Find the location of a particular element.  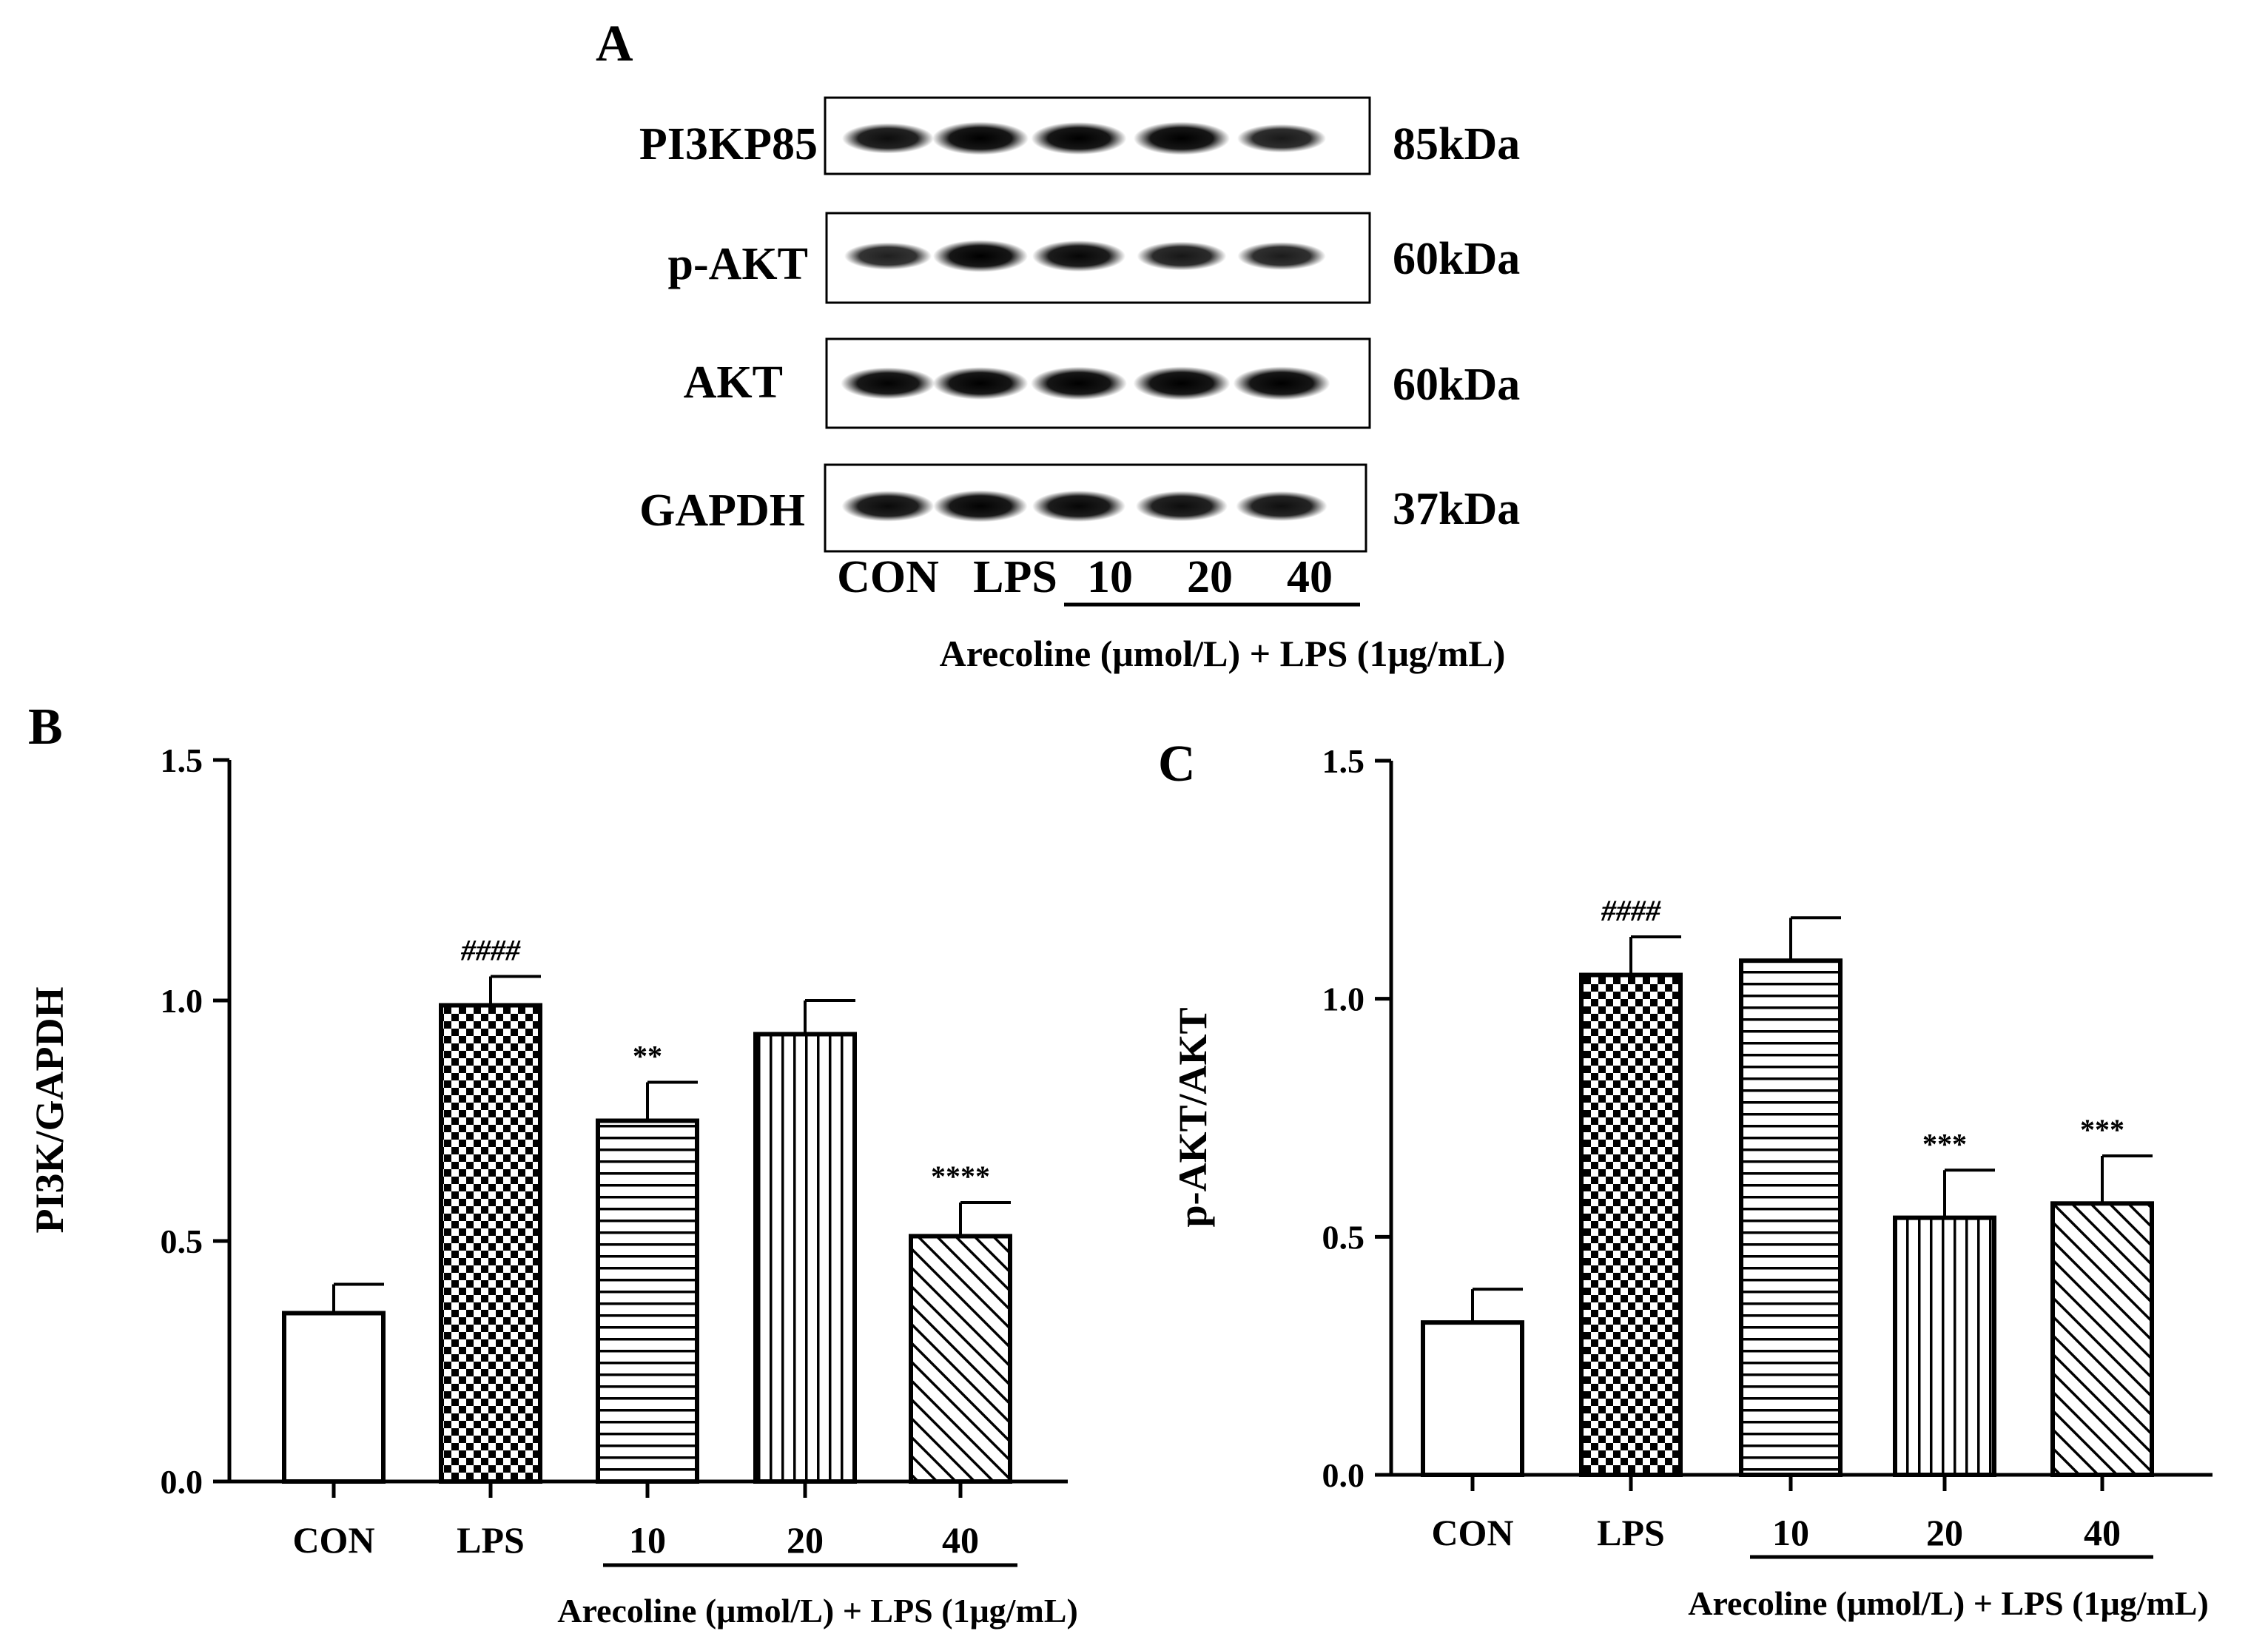

blot-protein-label: PI3KP85 is located at coordinates (728, 144).